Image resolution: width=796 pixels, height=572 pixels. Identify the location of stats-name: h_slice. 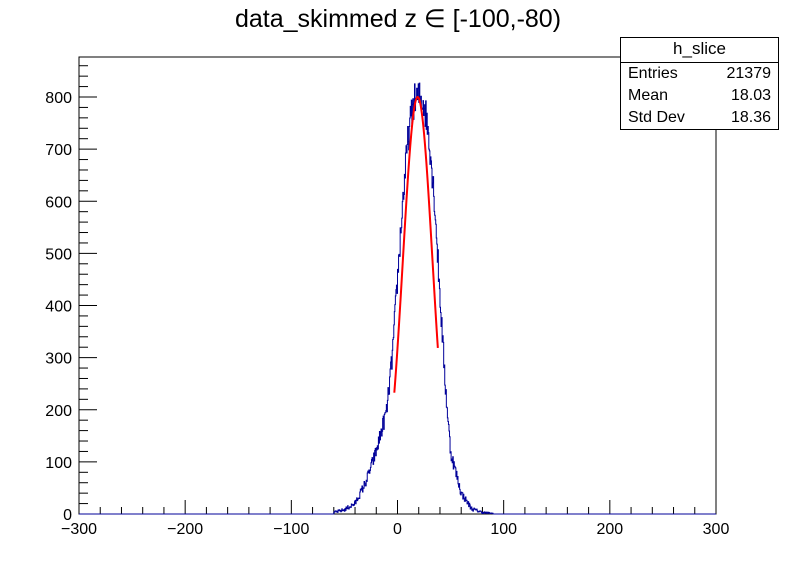
(699, 50).